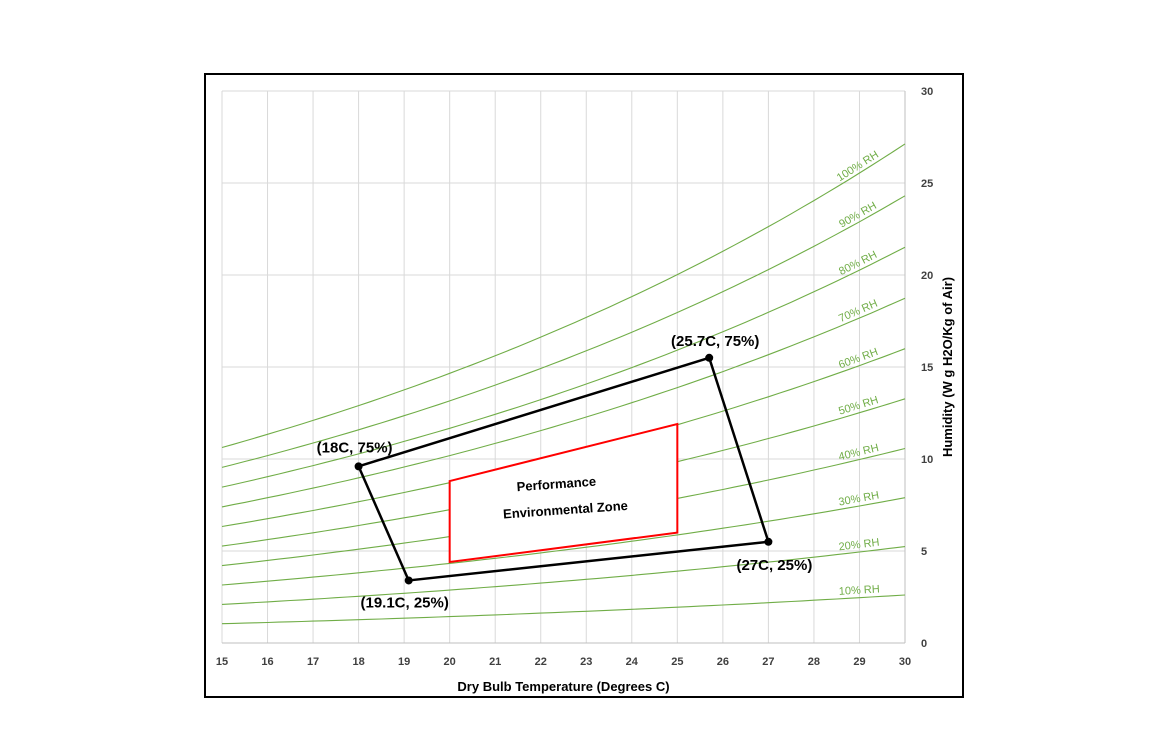  I want to click on x-tick-label: 27, so click(768, 662).